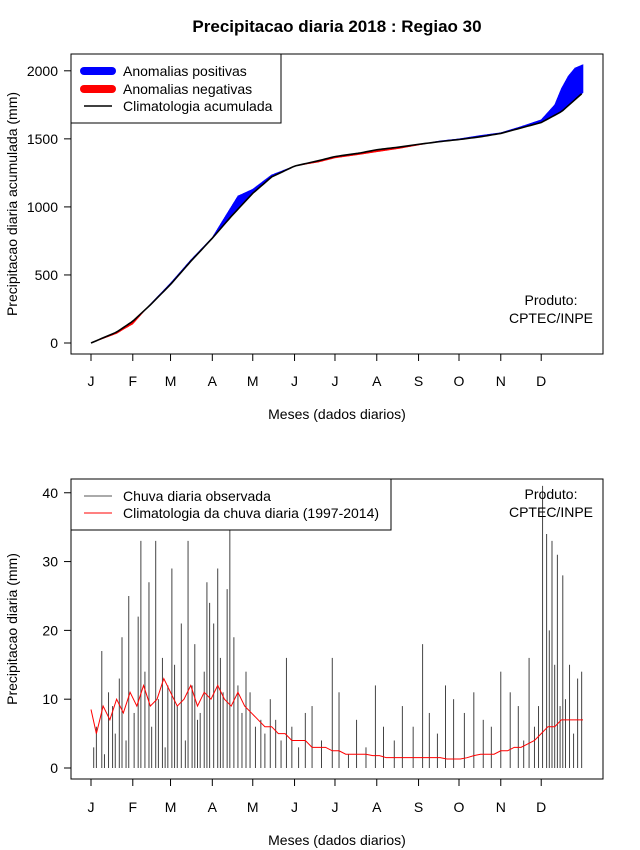  Describe the element at coordinates (582, 79) in the screenshot. I see `positive-anomaly-segment` at that location.